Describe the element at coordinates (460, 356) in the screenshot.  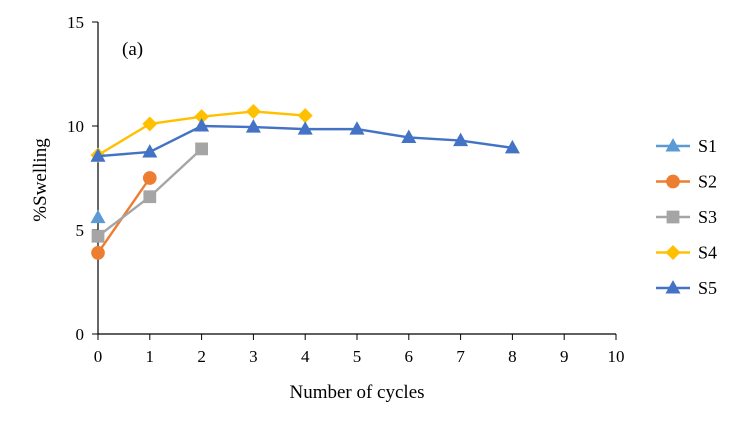
I see `x-tick-label: 7` at that location.